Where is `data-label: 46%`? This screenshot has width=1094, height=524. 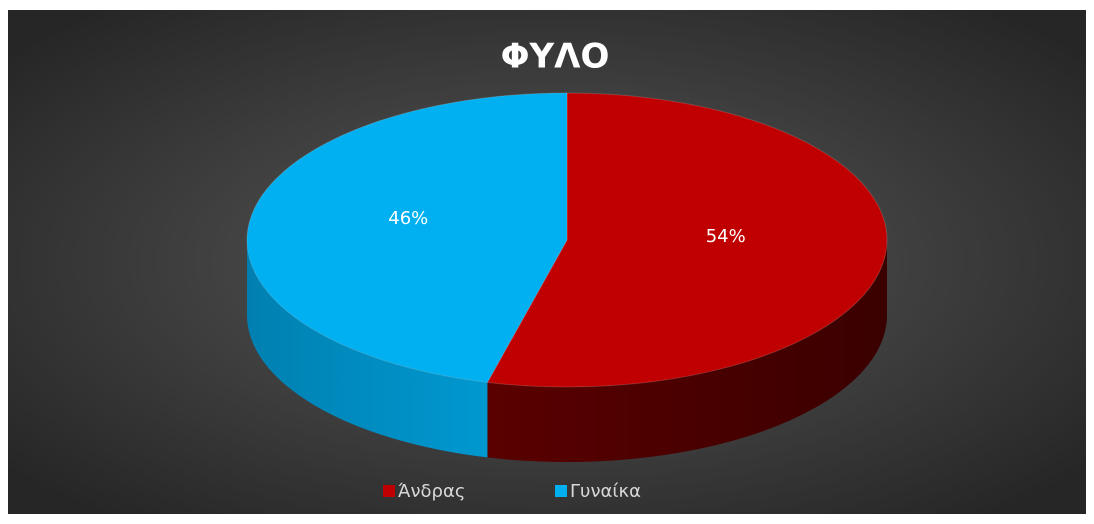 data-label: 46% is located at coordinates (408, 218).